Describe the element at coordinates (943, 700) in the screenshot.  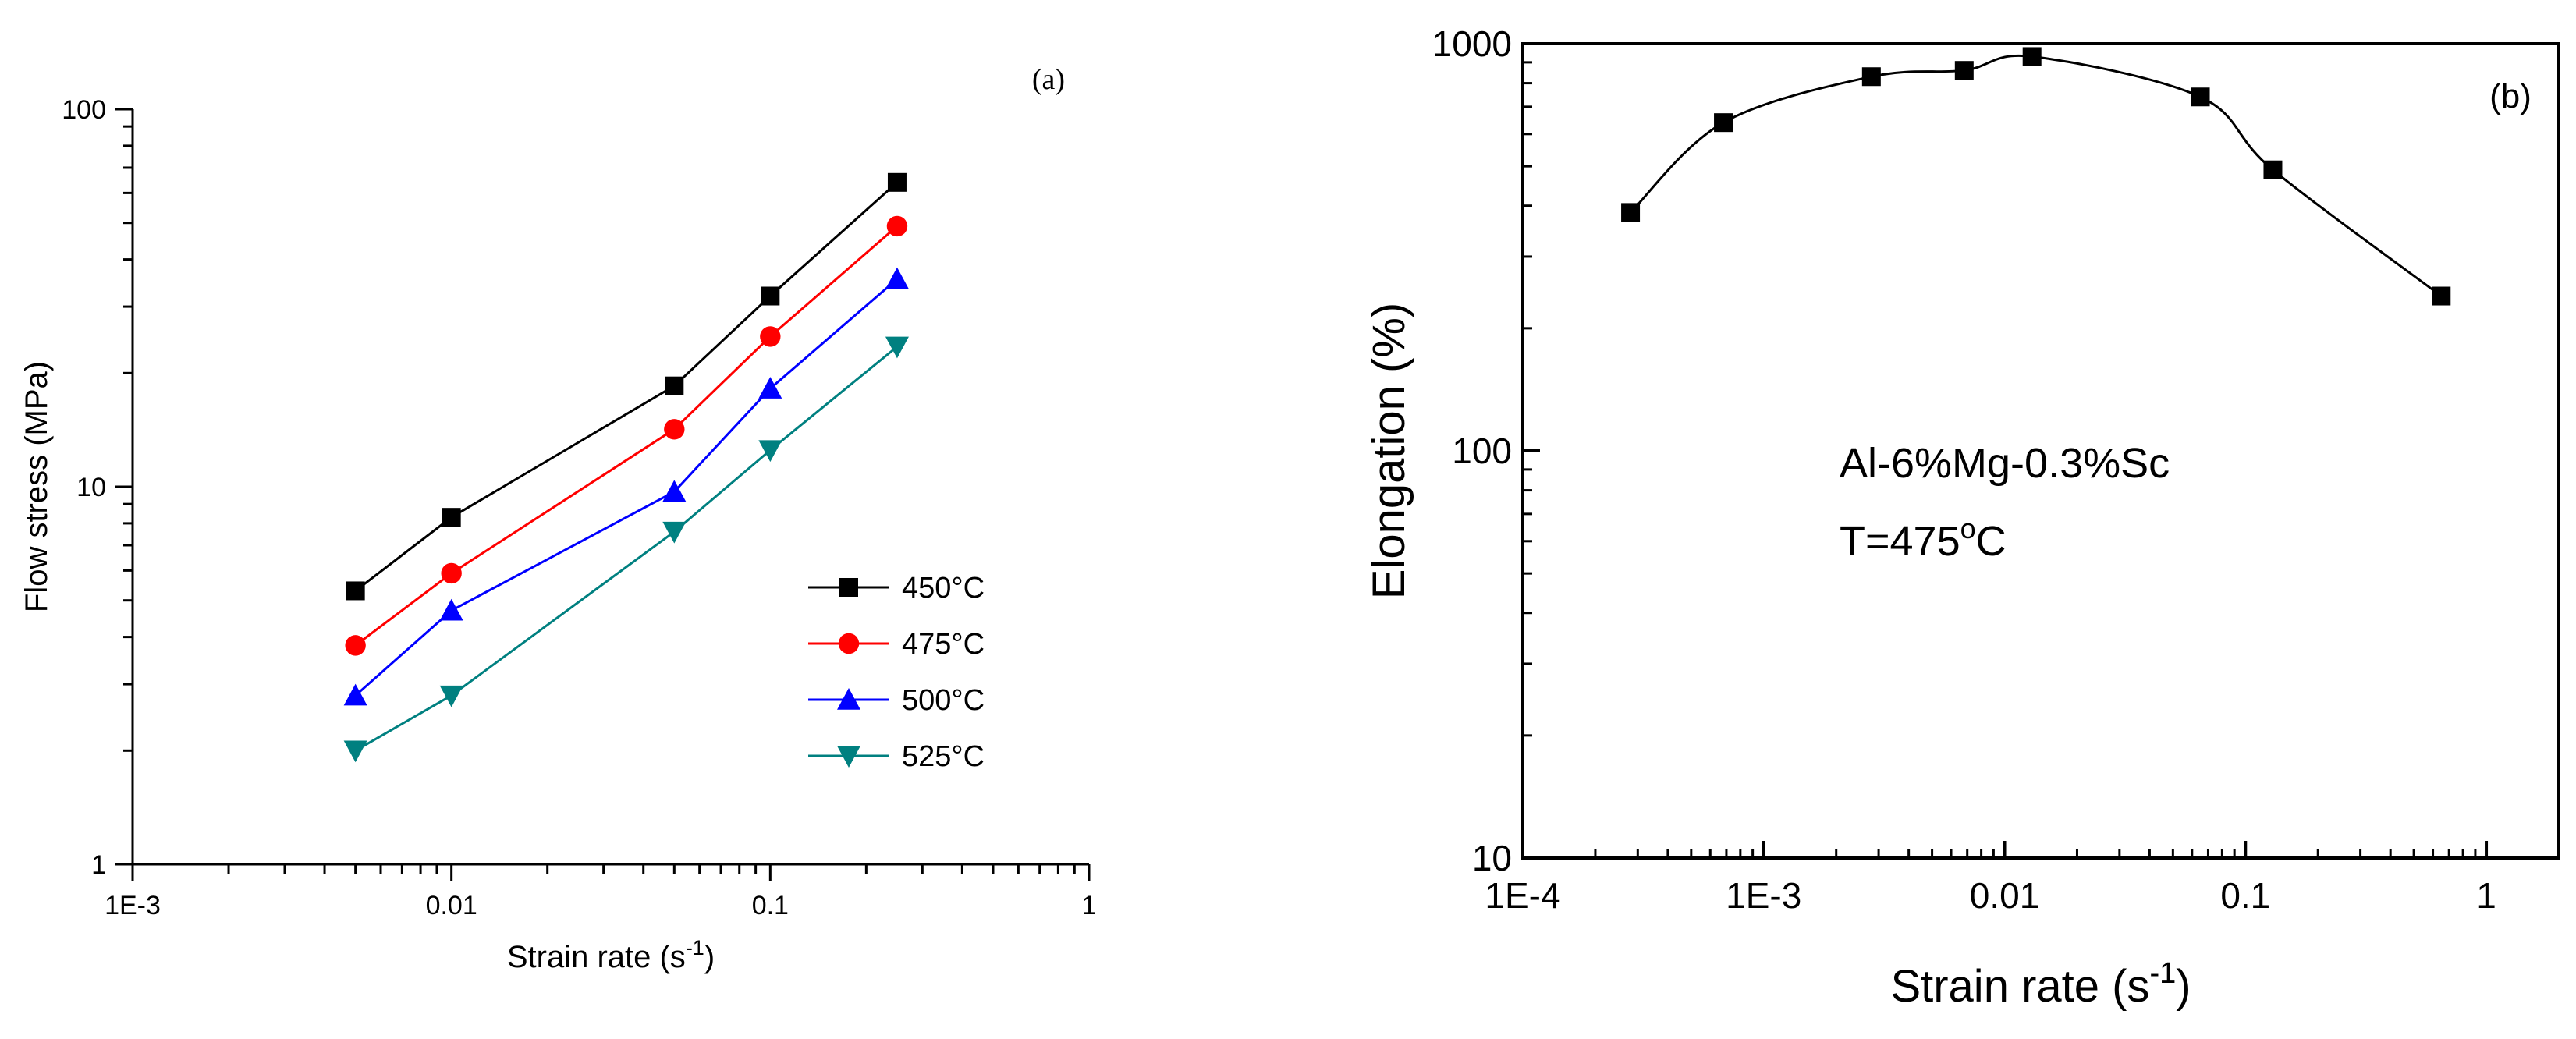
I see `legend-label-500: 500°C` at that location.